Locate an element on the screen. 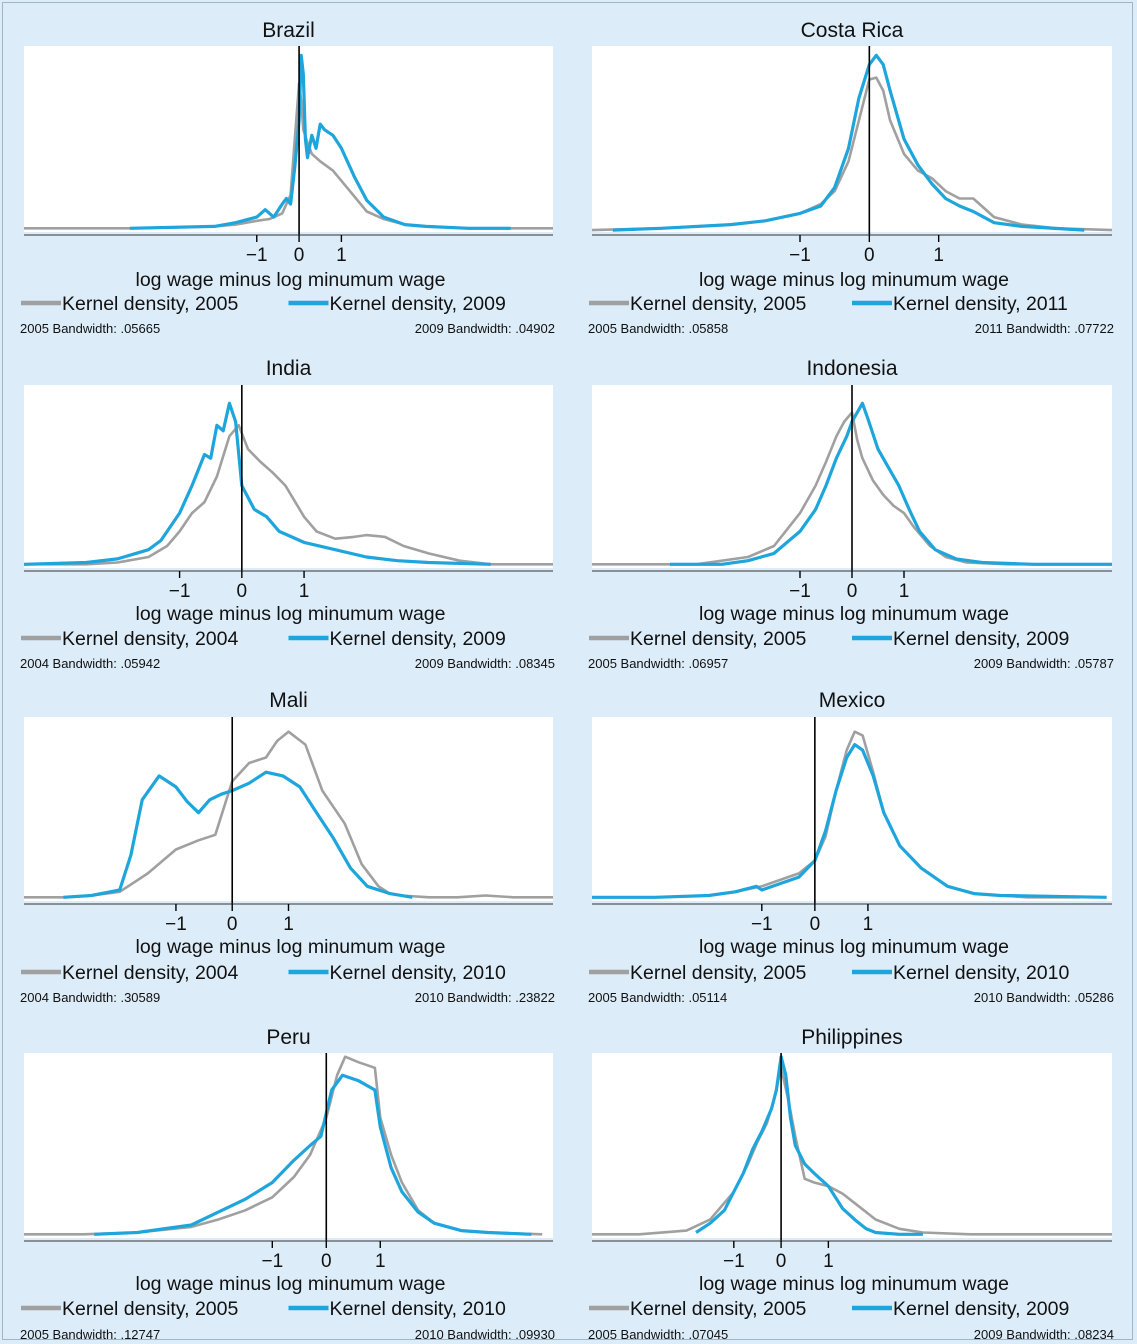  chart-title: Philippines is located at coordinates (852, 1037).